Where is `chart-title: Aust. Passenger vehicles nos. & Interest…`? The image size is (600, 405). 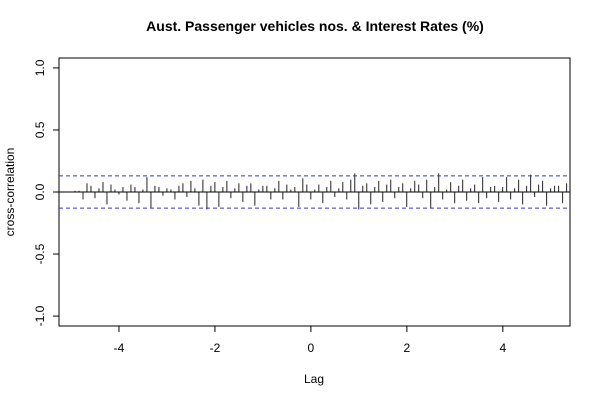 chart-title: Aust. Passenger vehicles nos. & Interest… is located at coordinates (315, 26).